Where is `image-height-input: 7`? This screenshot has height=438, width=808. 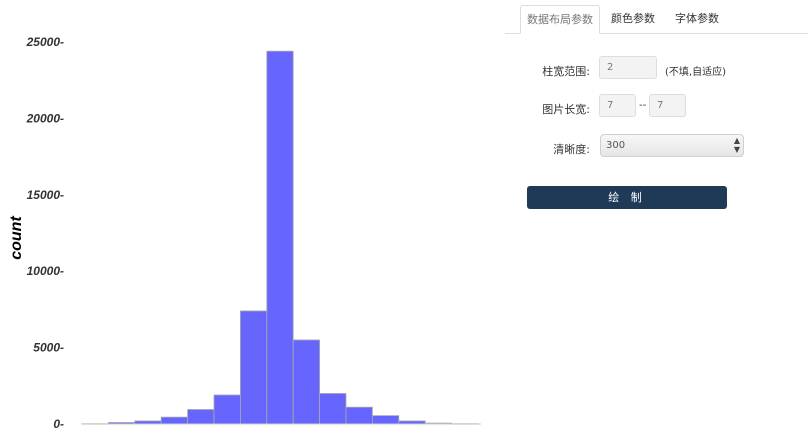 image-height-input: 7 is located at coordinates (667, 105).